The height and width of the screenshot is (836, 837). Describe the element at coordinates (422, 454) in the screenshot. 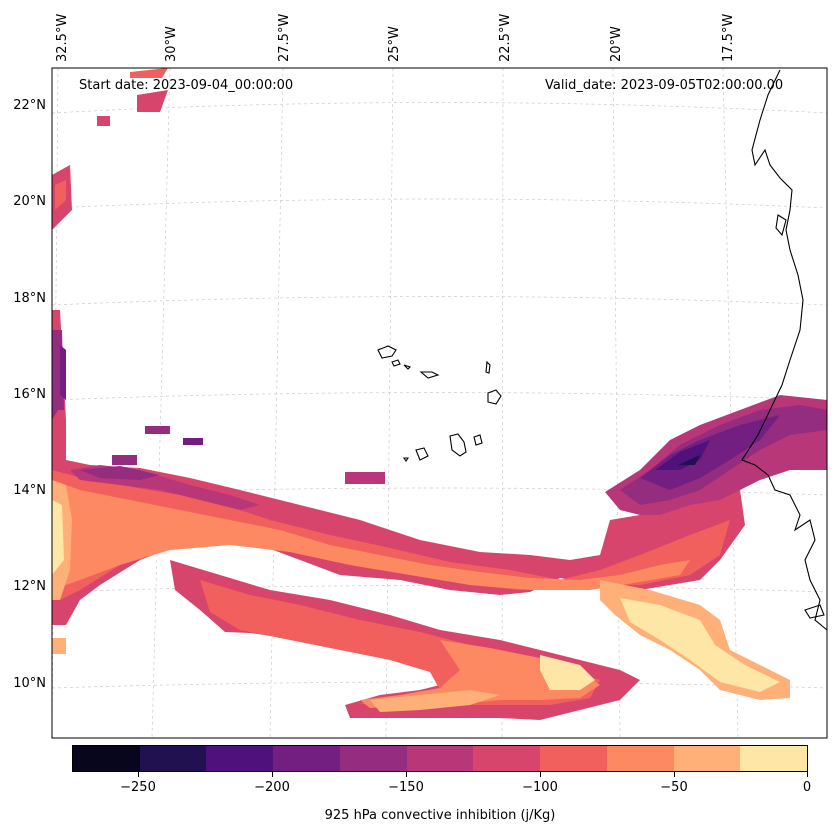

I see `island-fogo` at that location.